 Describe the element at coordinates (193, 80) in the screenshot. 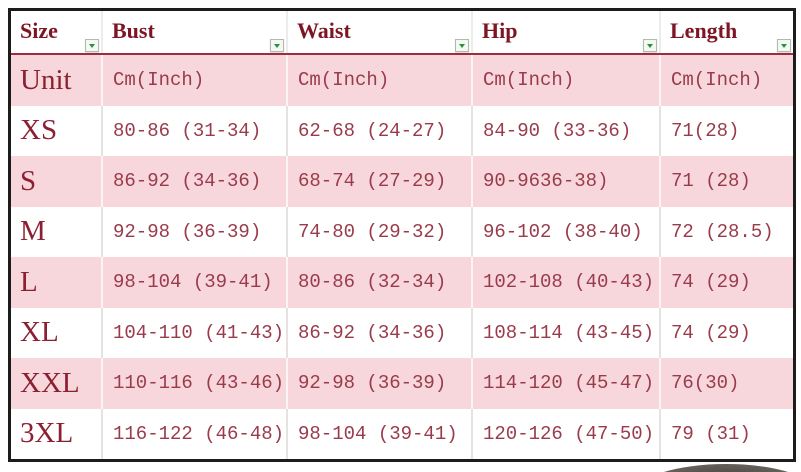

I see `bust-cell: Cm(Inch)` at that location.